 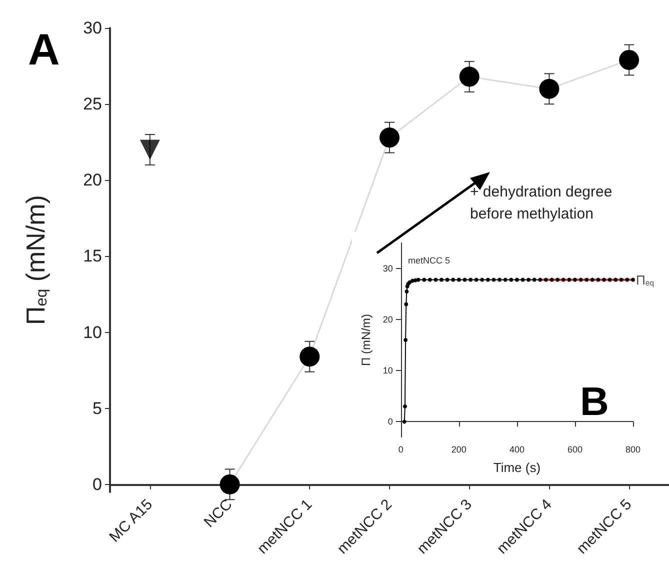 I want to click on x-tick-label: MC A15, so click(x=131, y=521).